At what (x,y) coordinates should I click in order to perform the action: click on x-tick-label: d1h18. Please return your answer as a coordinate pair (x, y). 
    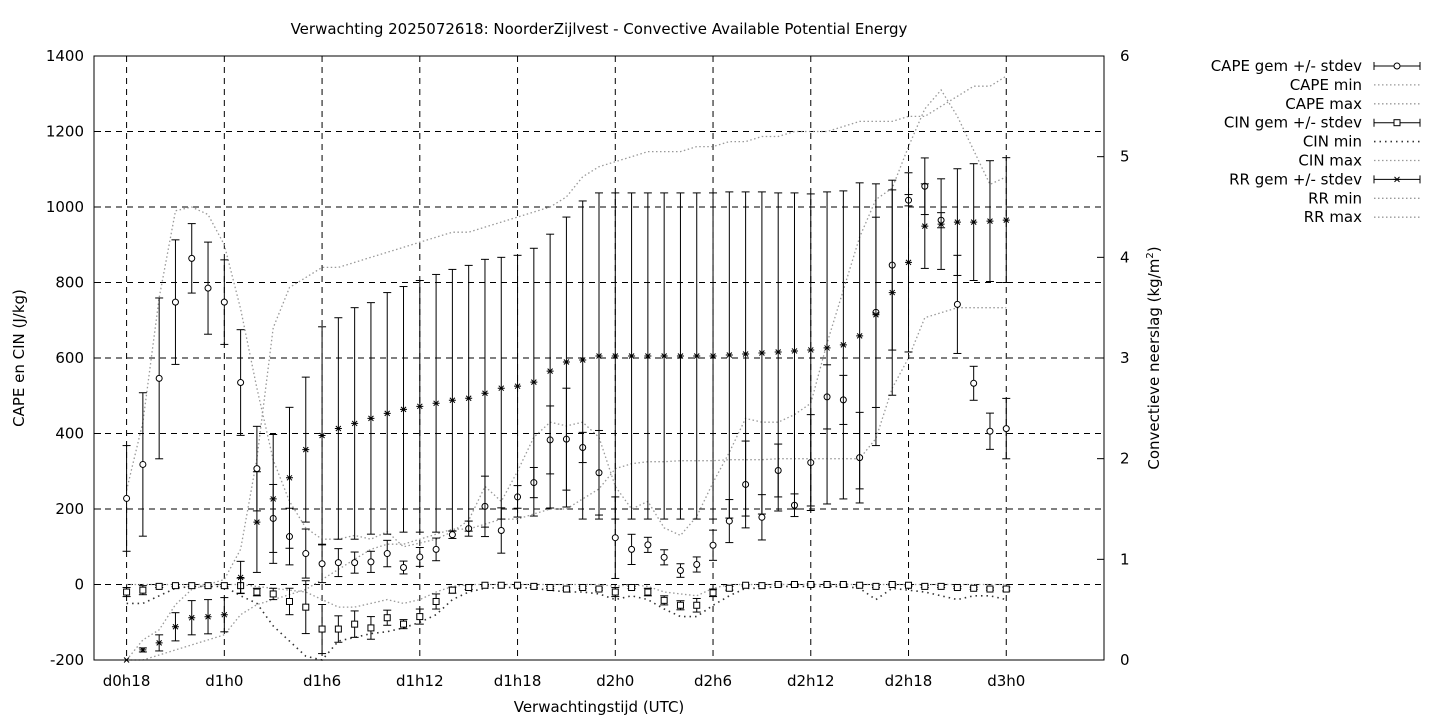
    Looking at the image, I should click on (518, 681).